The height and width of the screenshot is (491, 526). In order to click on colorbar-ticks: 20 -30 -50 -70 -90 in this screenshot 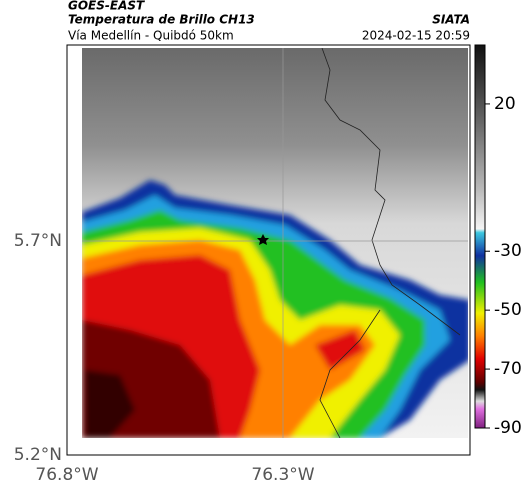, I will do `click(503, 266)`.